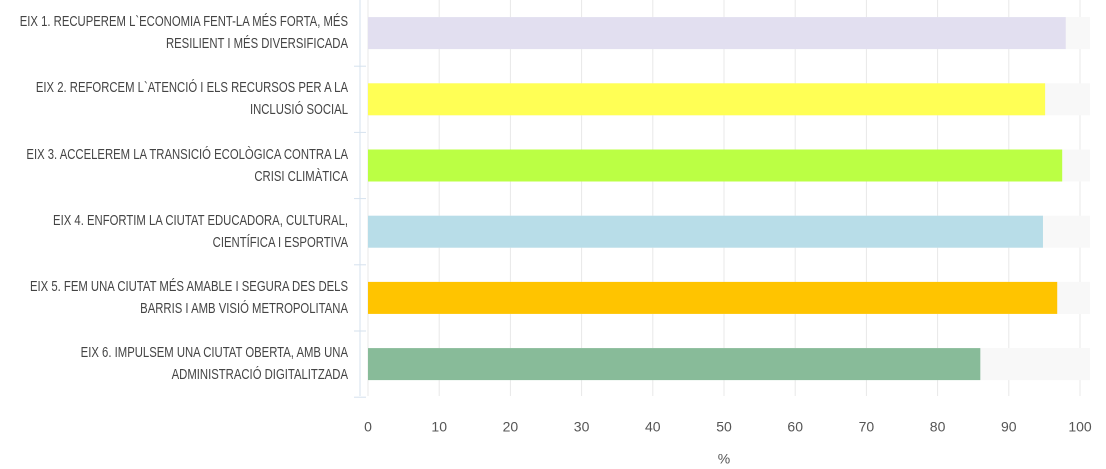  Describe the element at coordinates (368, 427) in the screenshot. I see `x-tick-label: 0` at that location.